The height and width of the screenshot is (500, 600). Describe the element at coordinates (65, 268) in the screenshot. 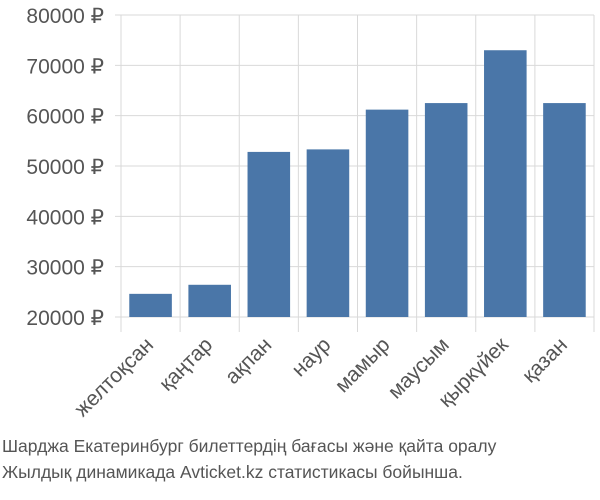

I see `y-tick-label: 30000 ₽` at that location.